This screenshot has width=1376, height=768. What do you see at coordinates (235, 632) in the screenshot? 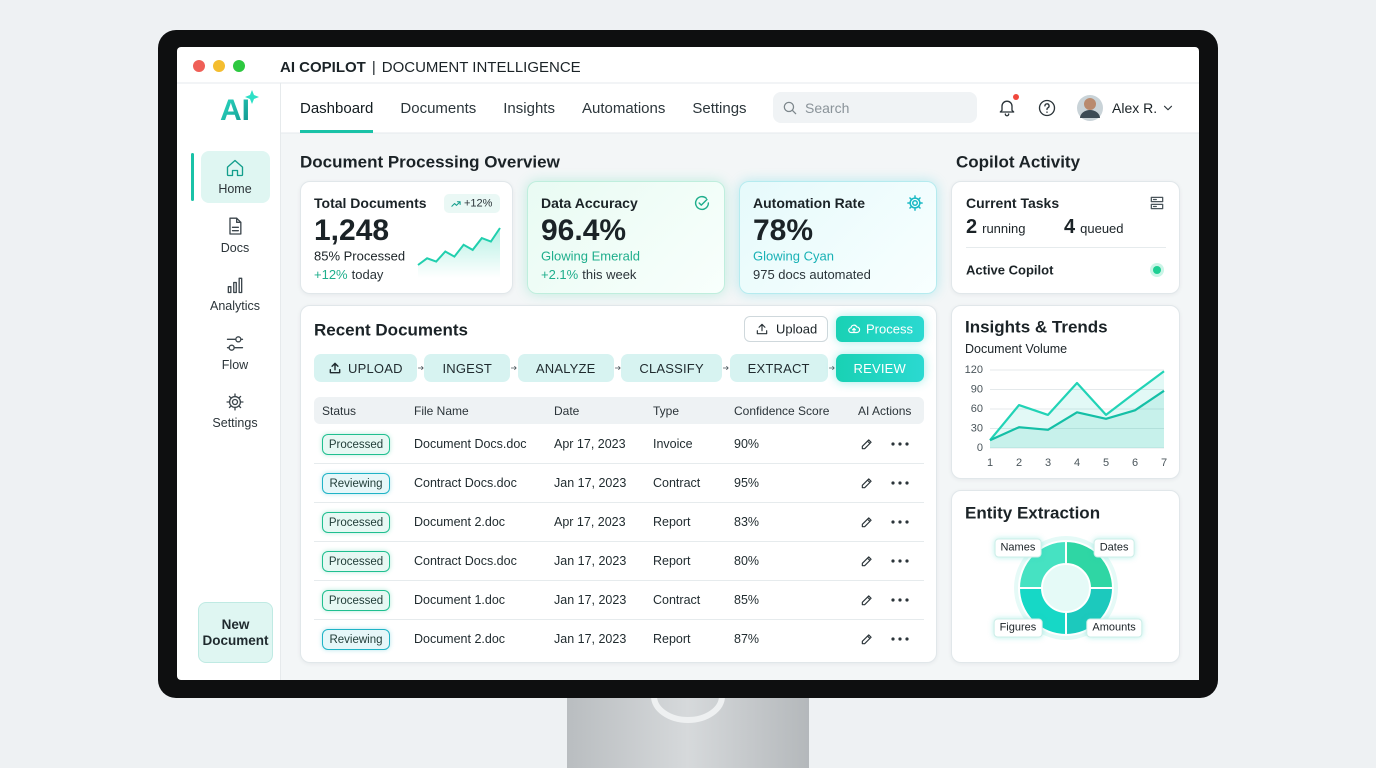
I see `new-document-button: New Document` at bounding box center [235, 632].